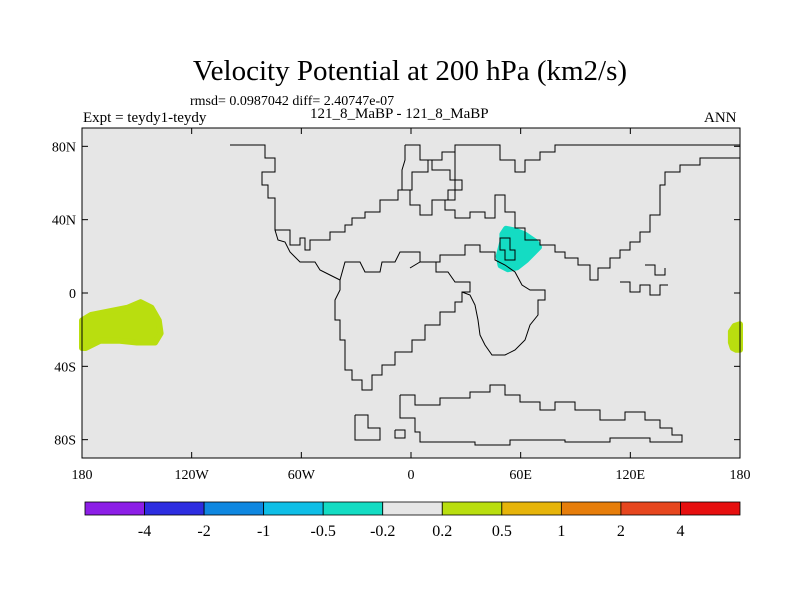 The image size is (800, 600). Describe the element at coordinates (477, 300) in the screenshot. I see `coastline-africa` at that location.